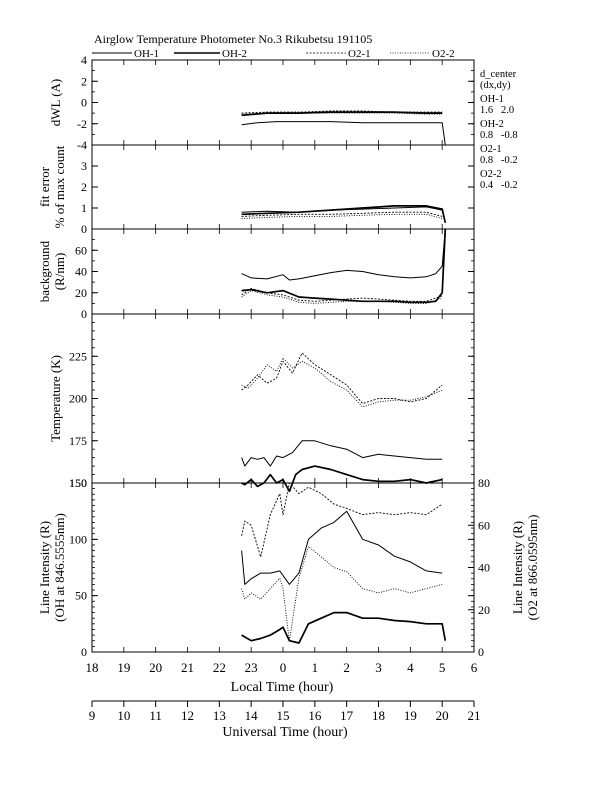 The height and width of the screenshot is (792, 612). I want to click on local-time-tick-label: 0, so click(283, 667).